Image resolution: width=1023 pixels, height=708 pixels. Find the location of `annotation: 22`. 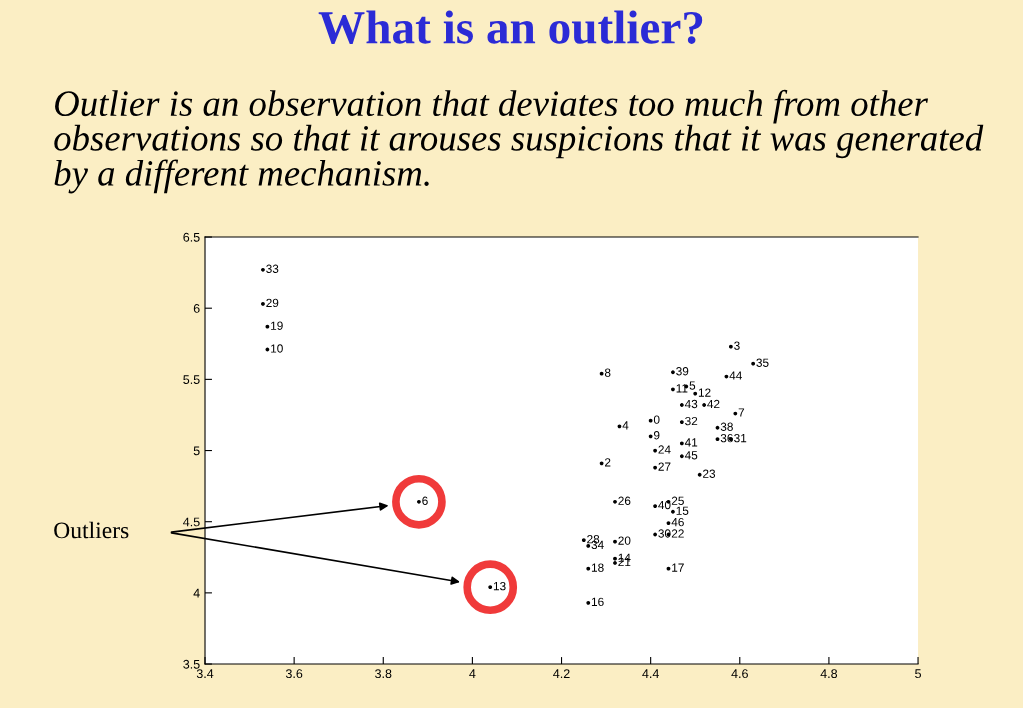

annotation: 22 is located at coordinates (677, 533).